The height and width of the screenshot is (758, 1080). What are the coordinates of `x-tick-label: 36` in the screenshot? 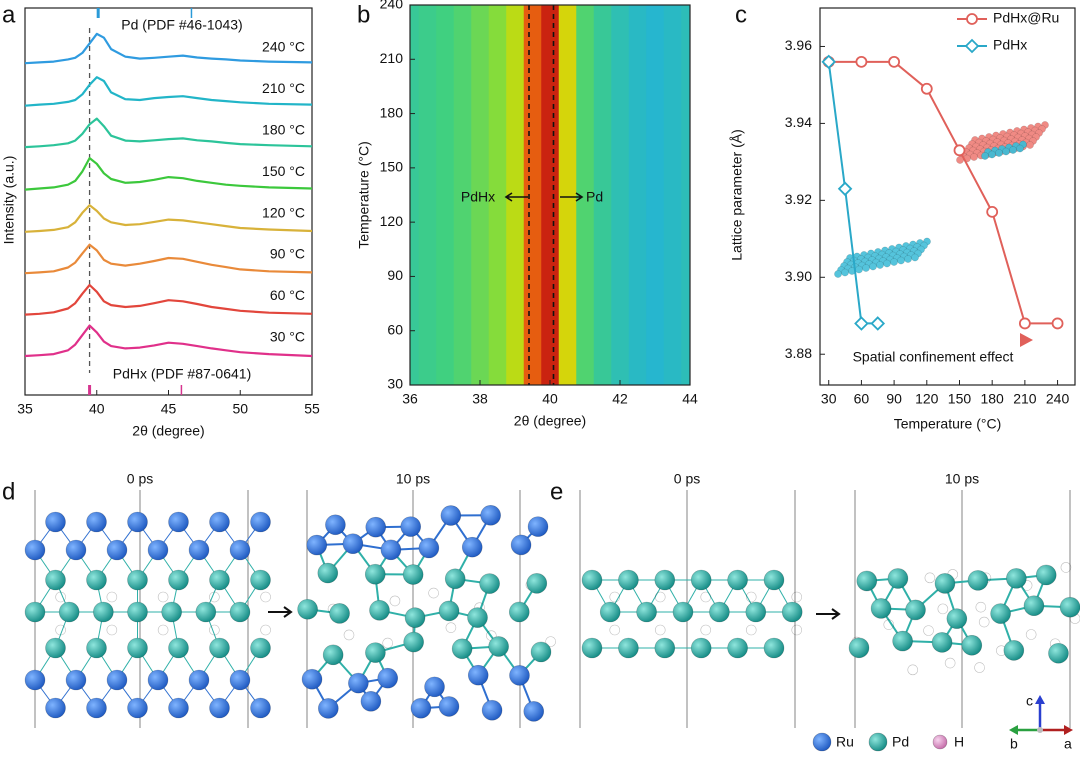 It's located at (410, 399).